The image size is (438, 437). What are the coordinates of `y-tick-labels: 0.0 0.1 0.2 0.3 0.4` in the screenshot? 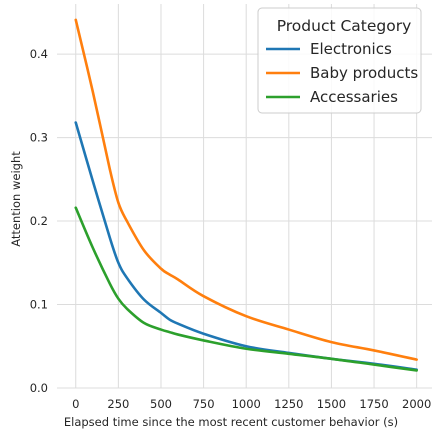 It's located at (39, 221).